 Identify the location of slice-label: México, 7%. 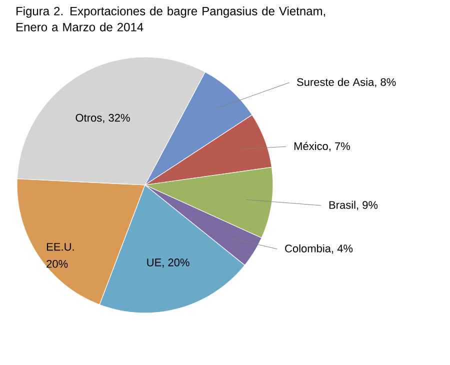
(322, 147).